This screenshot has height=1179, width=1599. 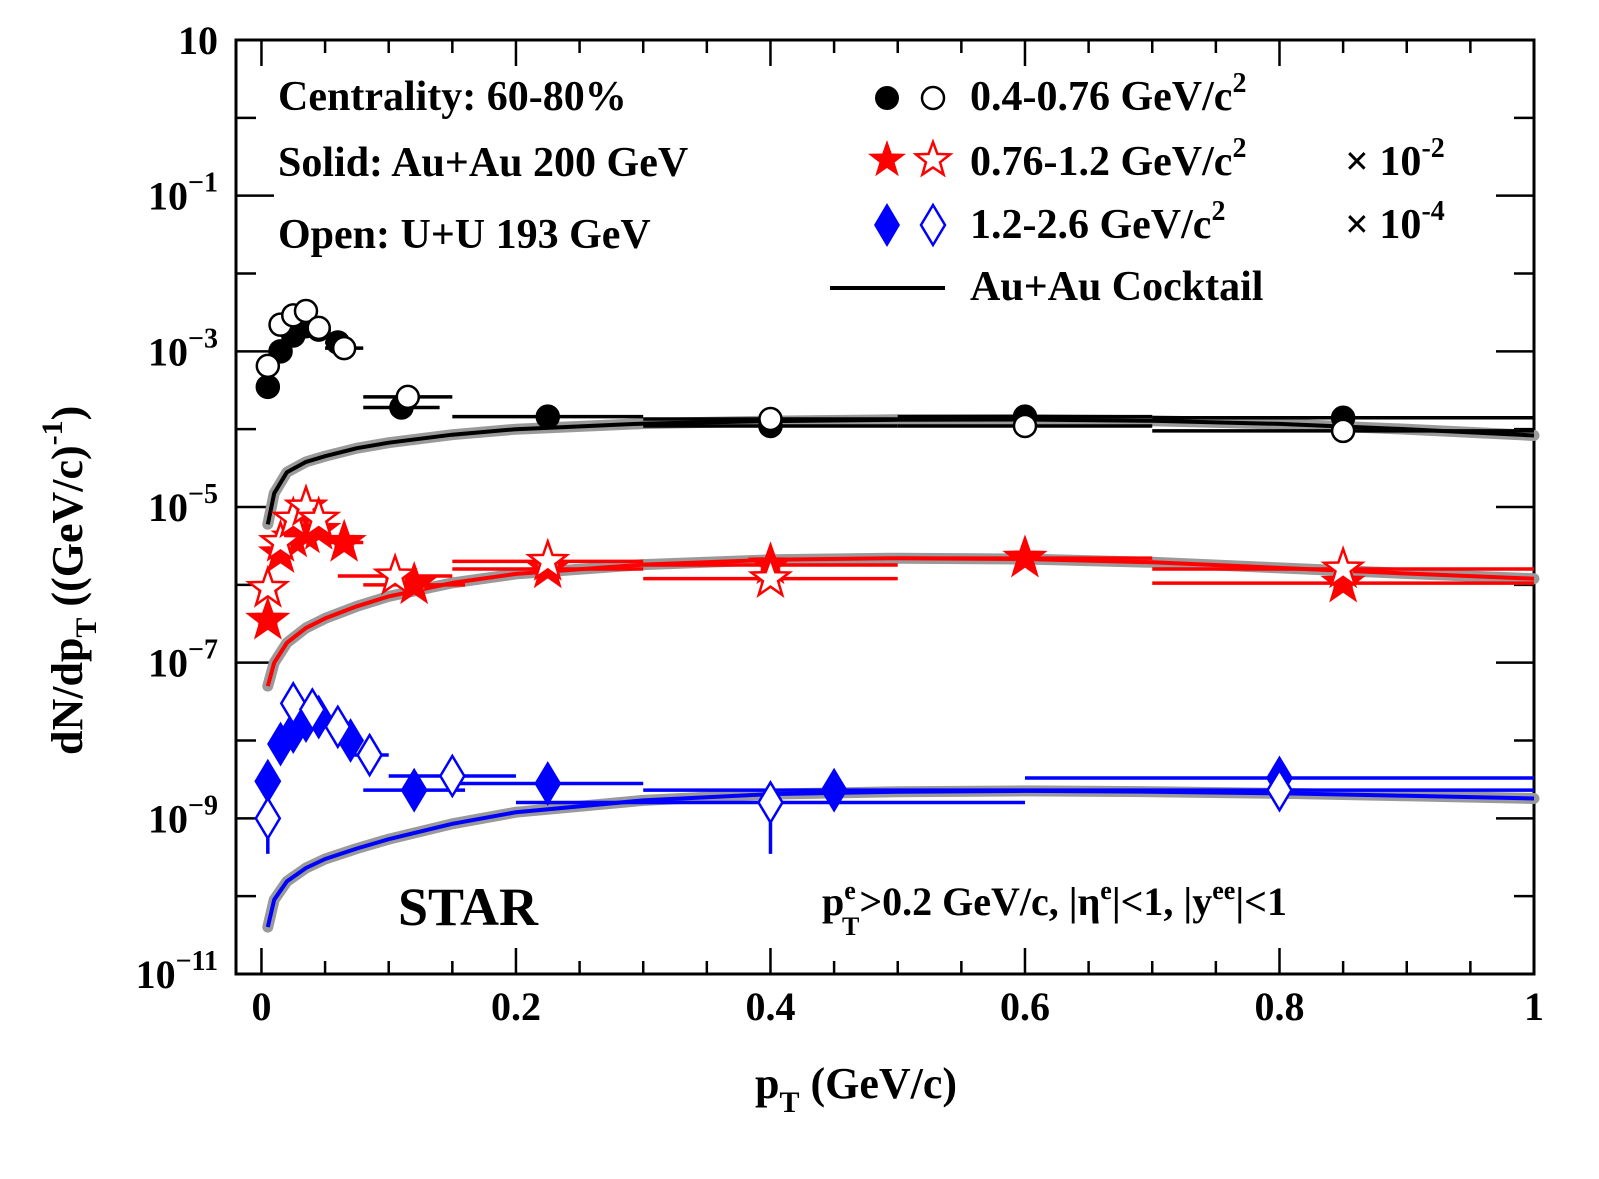 What do you see at coordinates (933, 98) in the screenshot?
I see `legend-marker-low-open` at bounding box center [933, 98].